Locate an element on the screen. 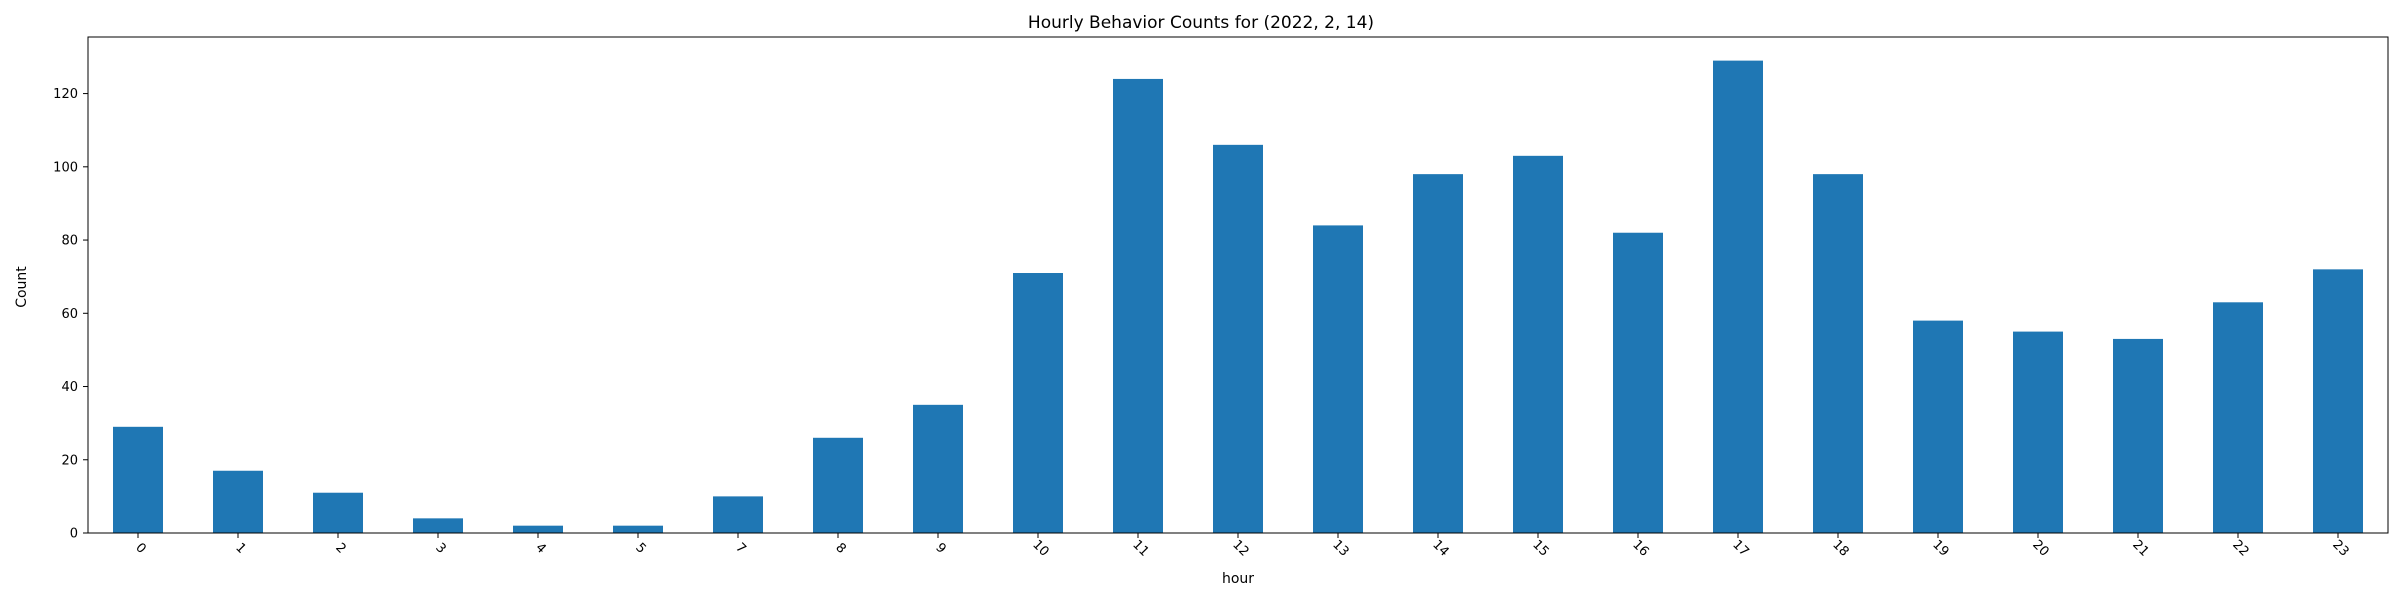  x-tick-label: 0 is located at coordinates (140, 548).